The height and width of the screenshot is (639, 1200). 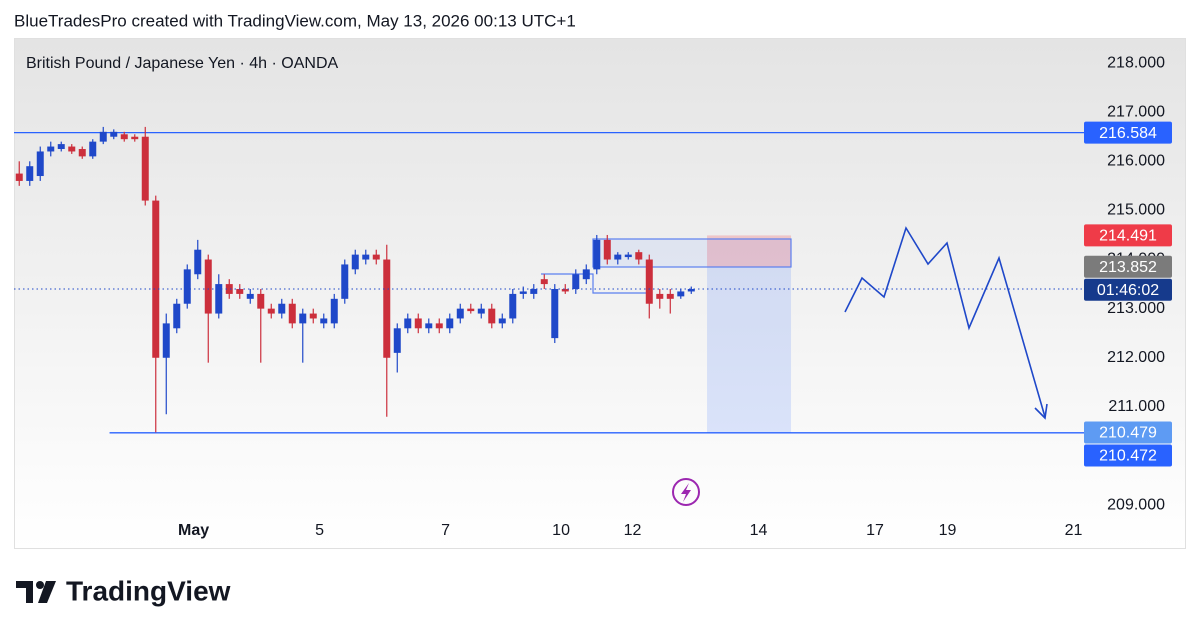 I want to click on logo: TradingView, so click(x=123, y=590).